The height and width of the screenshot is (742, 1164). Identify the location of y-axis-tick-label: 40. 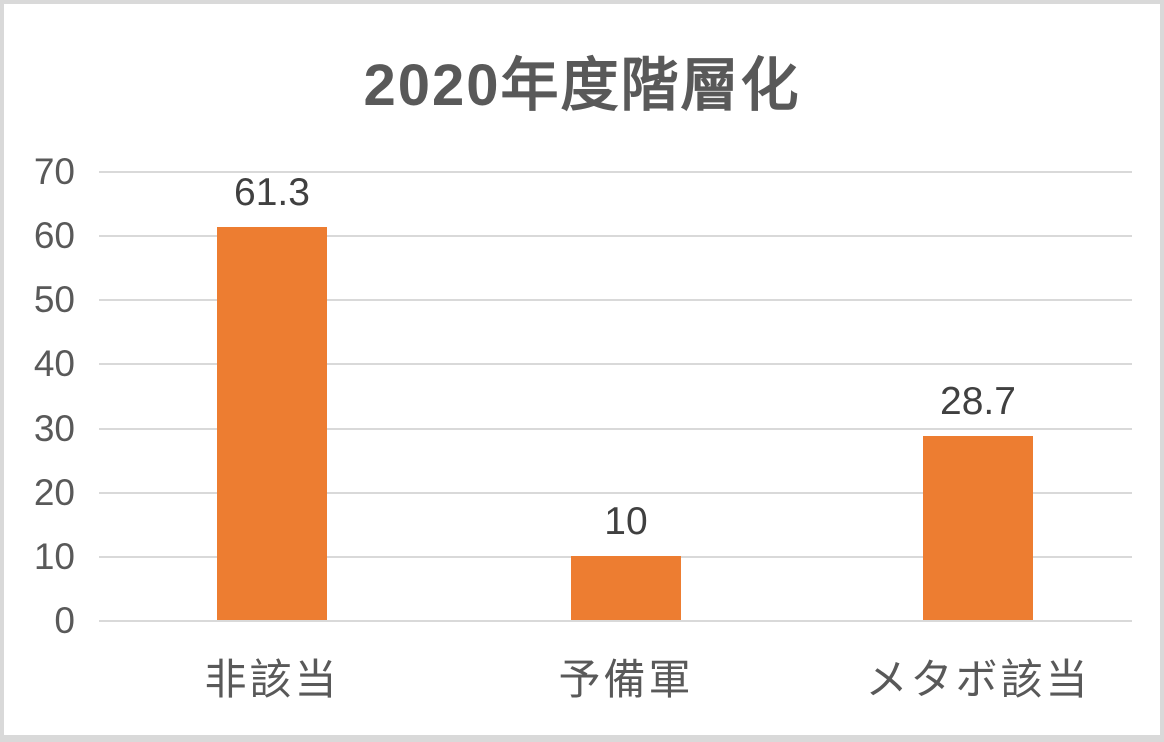
(54, 364).